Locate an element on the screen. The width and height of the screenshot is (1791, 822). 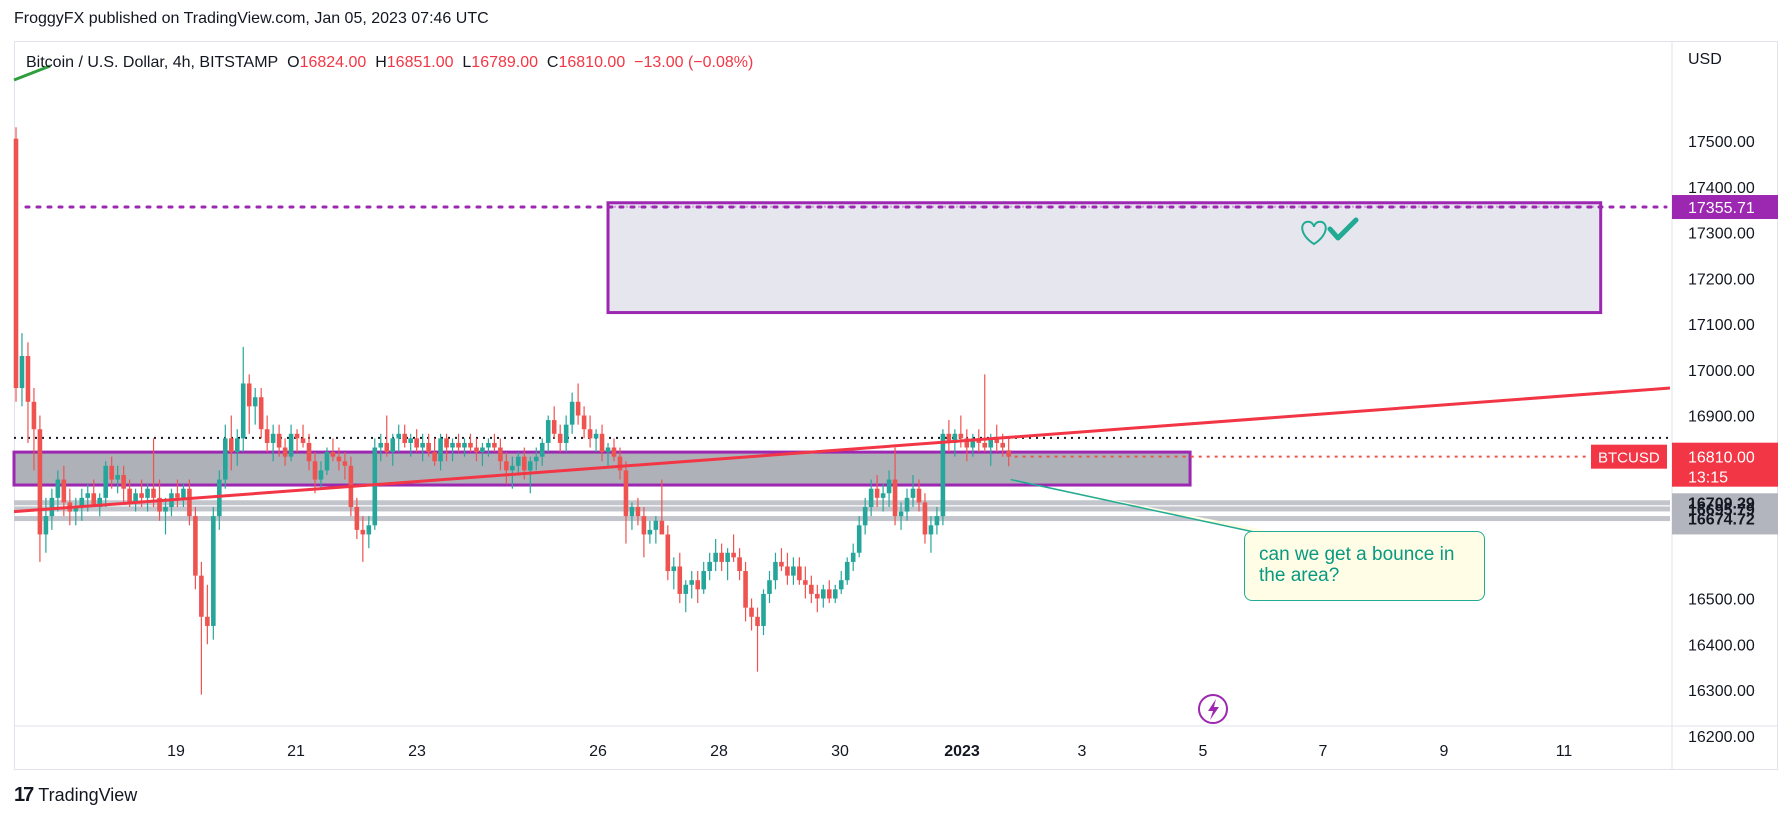
symbol-title: Bitcoin / U.S. Dollar, 4h, BITSTAMP is located at coordinates (152, 62).